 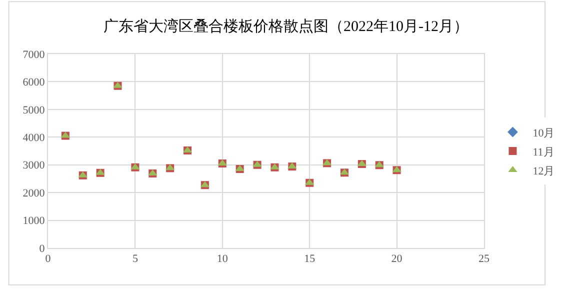 I want to click on y-tick-label: 7000, so click(x=34, y=54).